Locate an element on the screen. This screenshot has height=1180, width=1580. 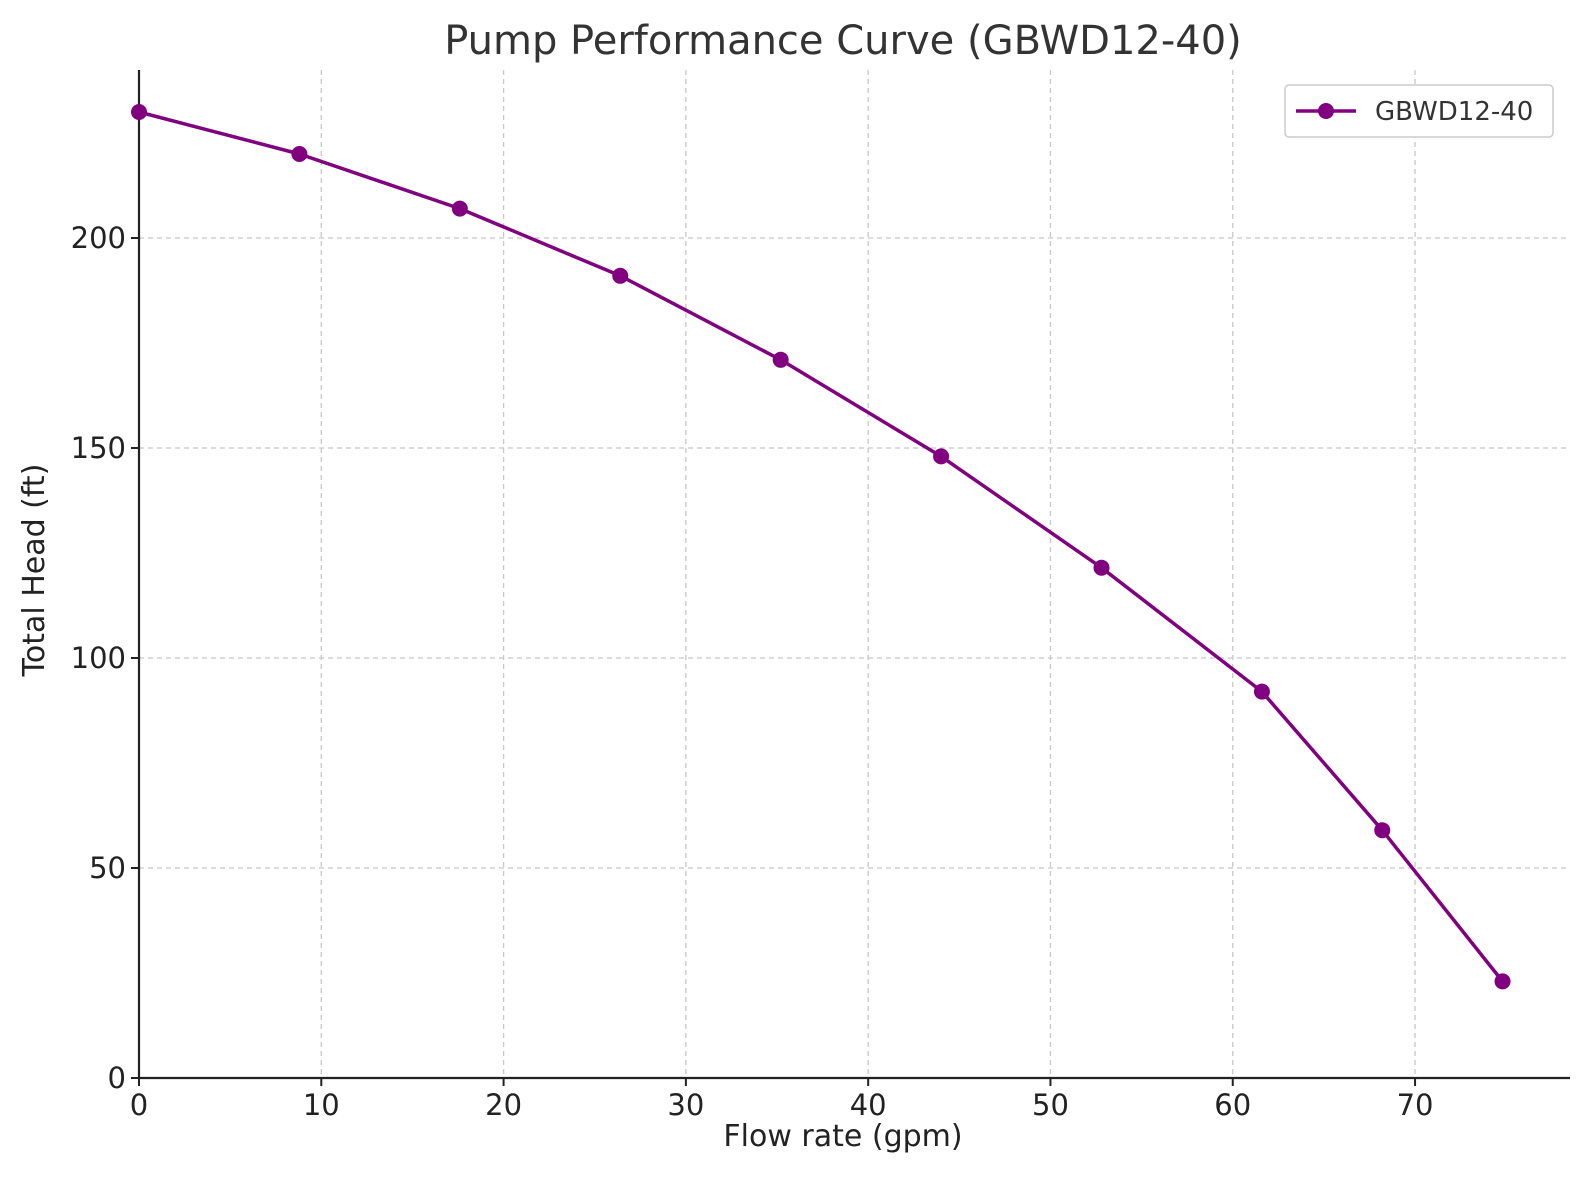
y-ticks: 0 50 100 150 200 is located at coordinates (105, 658).